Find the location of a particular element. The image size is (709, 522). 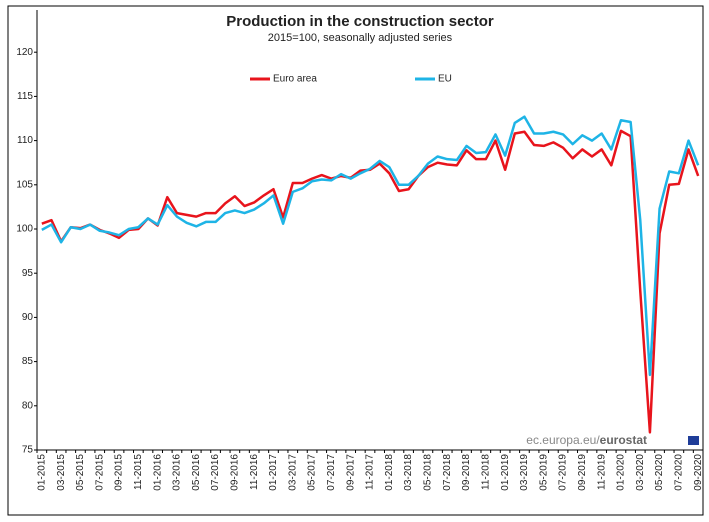

x-tick-label: 11-2015 is located at coordinates (138, 472).